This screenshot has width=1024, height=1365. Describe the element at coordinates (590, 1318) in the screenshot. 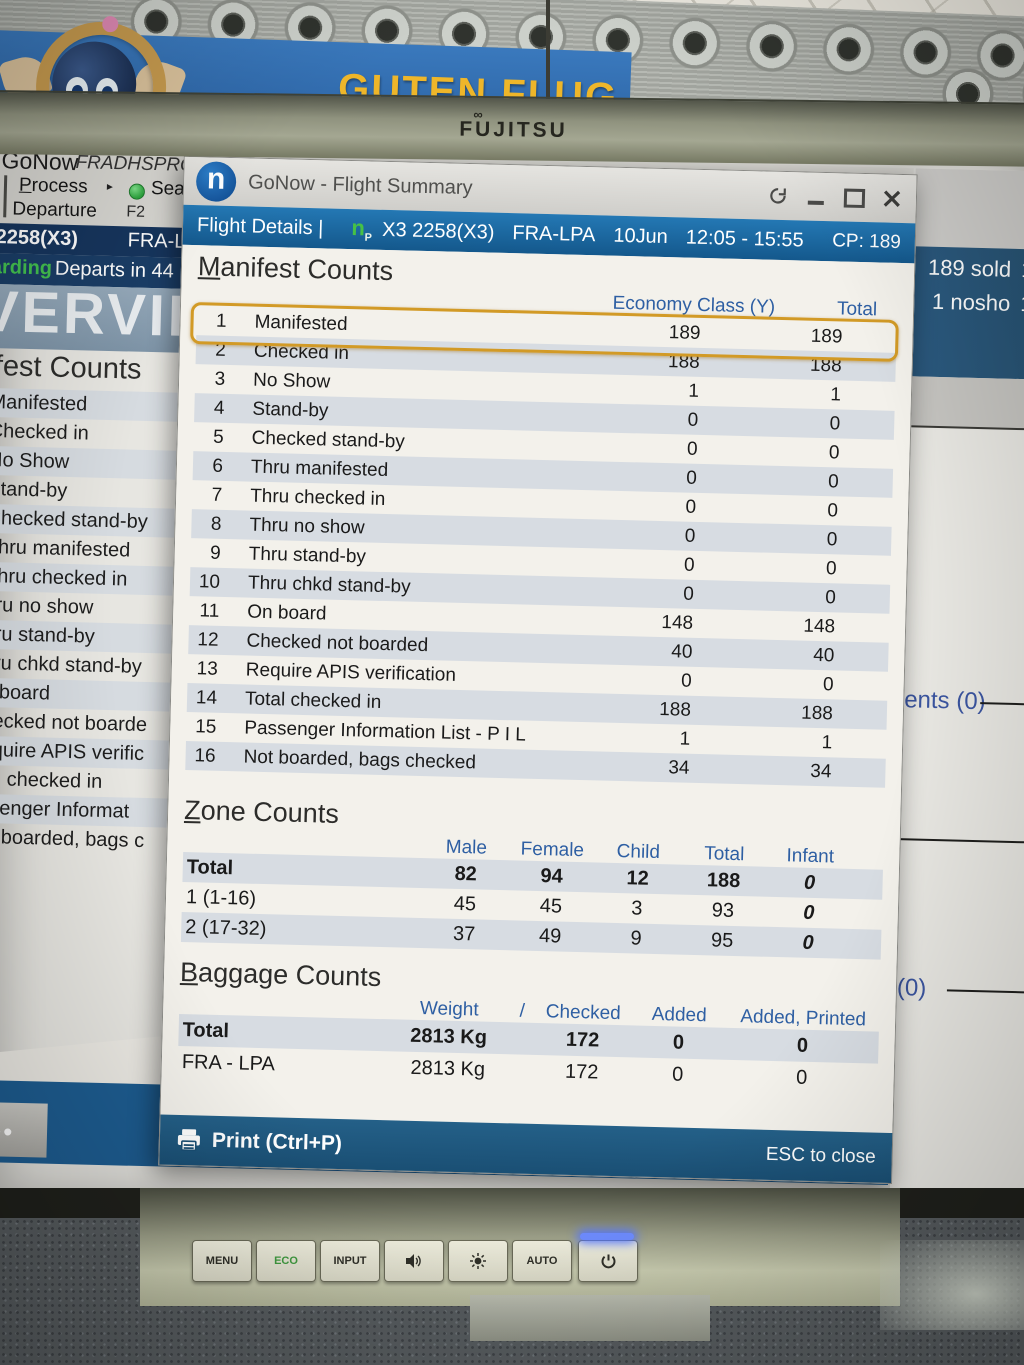

I see `monitor-stand` at that location.